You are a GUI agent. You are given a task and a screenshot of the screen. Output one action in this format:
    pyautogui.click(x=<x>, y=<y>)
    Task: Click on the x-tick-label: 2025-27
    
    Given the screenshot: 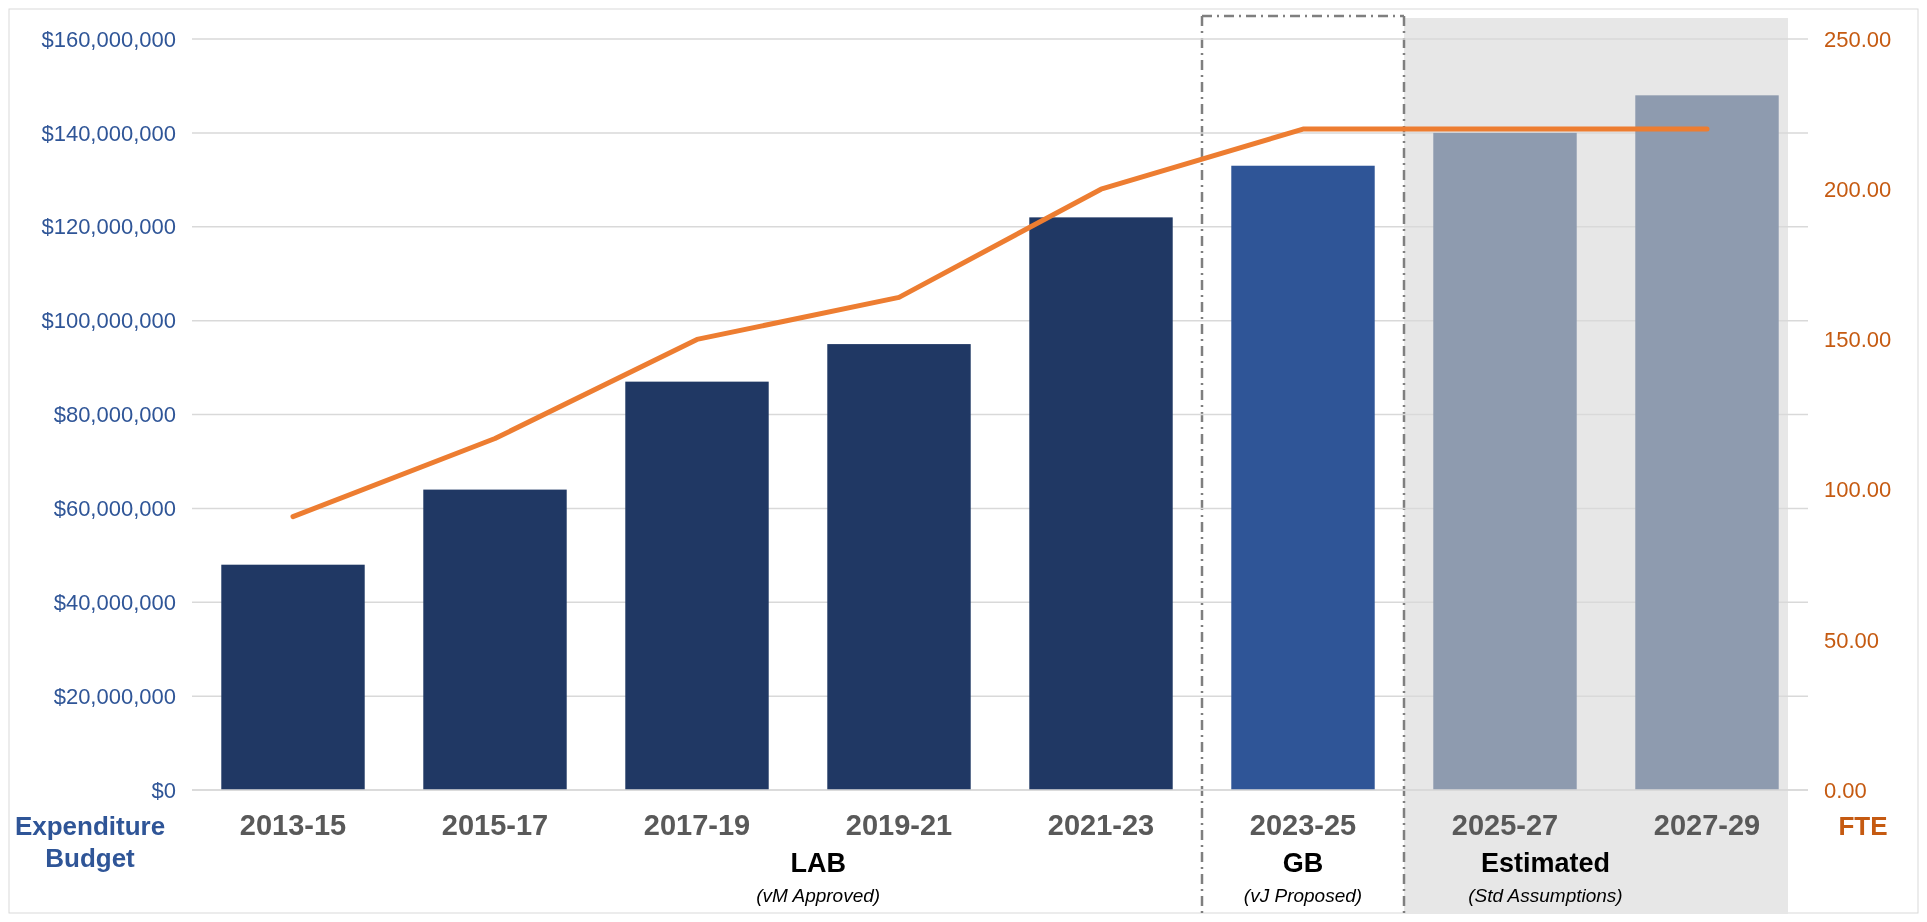 What is the action you would take?
    pyautogui.click(x=1505, y=825)
    